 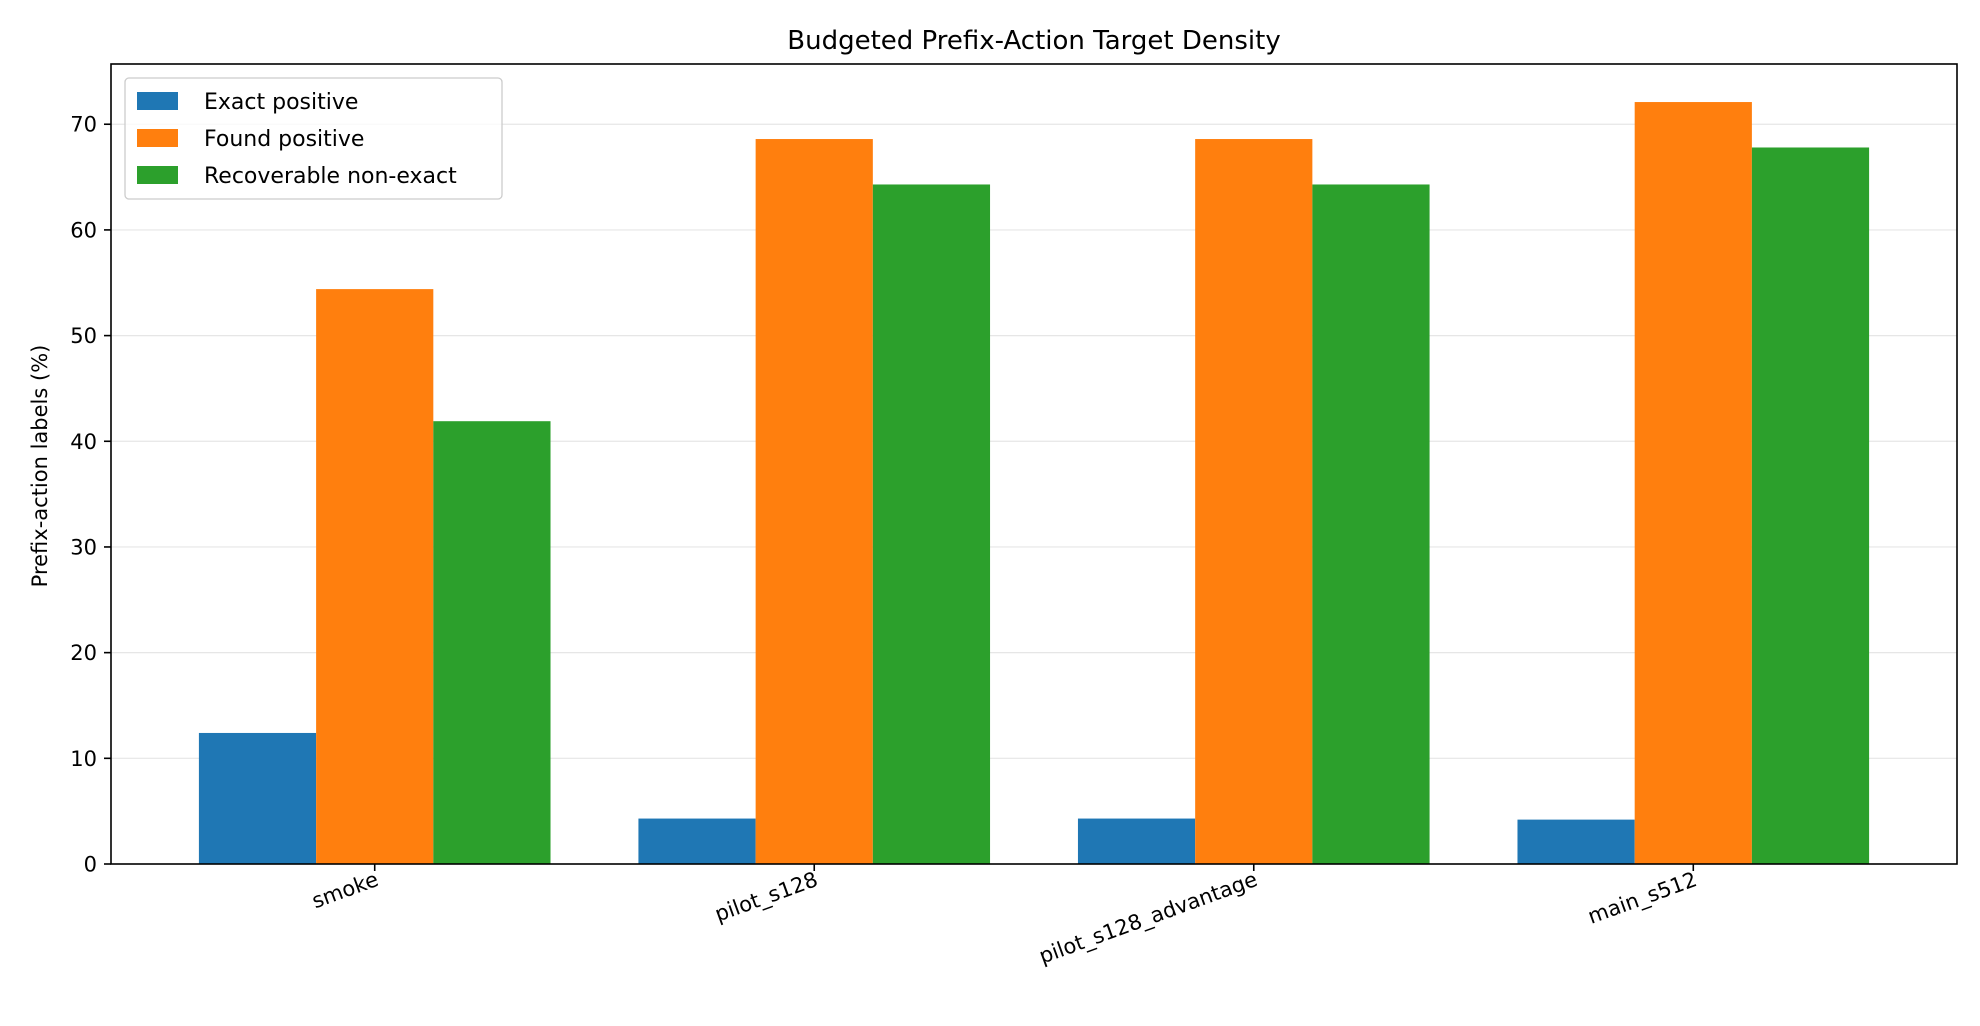 I want to click on bar-recoverable-non-exact-smoke, so click(x=492, y=642).